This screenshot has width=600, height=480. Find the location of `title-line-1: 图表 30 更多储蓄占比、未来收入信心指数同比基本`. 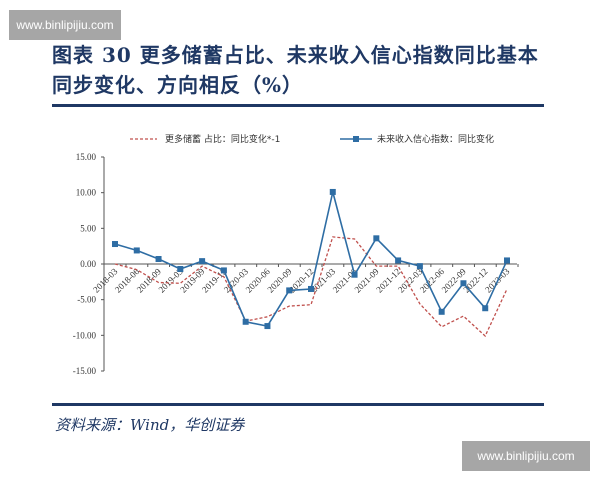

title-line-1: 图表 30 更多储蓄占比、未来收入信心指数同比基本 is located at coordinates (295, 55).